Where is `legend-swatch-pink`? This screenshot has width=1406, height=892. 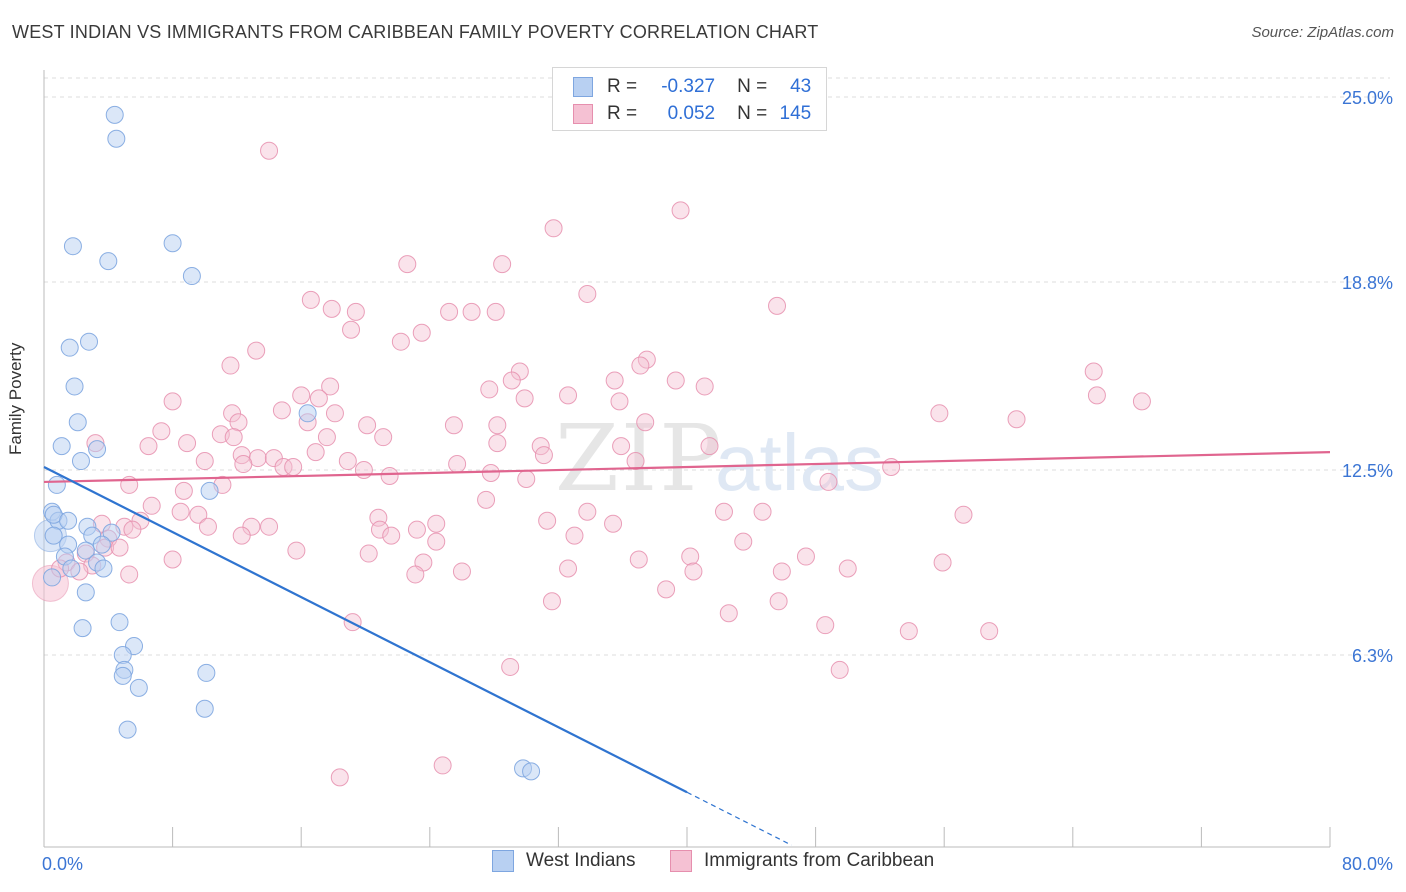
legend-swatch-pink is located at coordinates (681, 861).